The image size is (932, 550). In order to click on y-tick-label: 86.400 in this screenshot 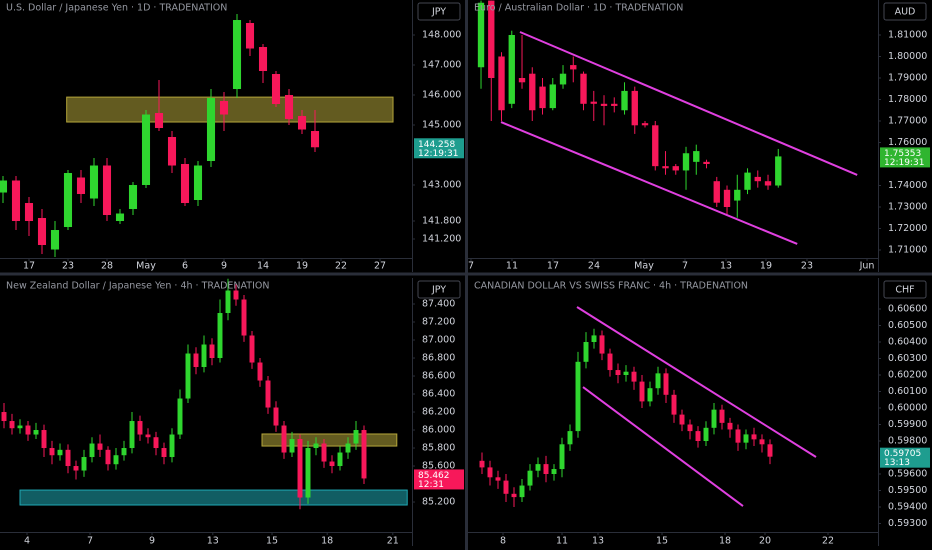, I will do `click(438, 394)`.